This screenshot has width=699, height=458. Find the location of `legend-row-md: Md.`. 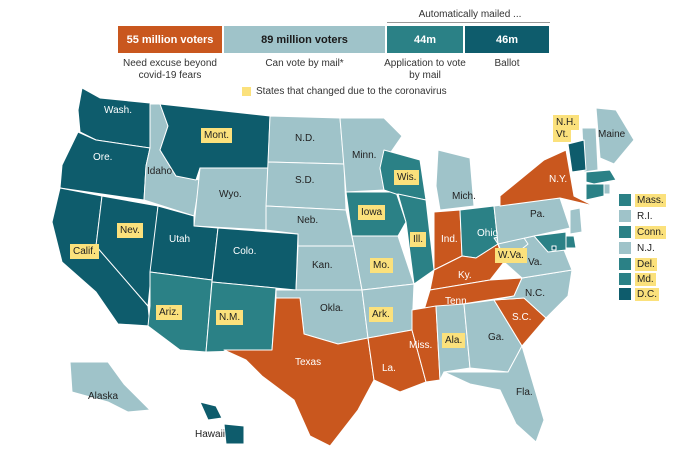

legend-row-md: Md. is located at coordinates (637, 279).